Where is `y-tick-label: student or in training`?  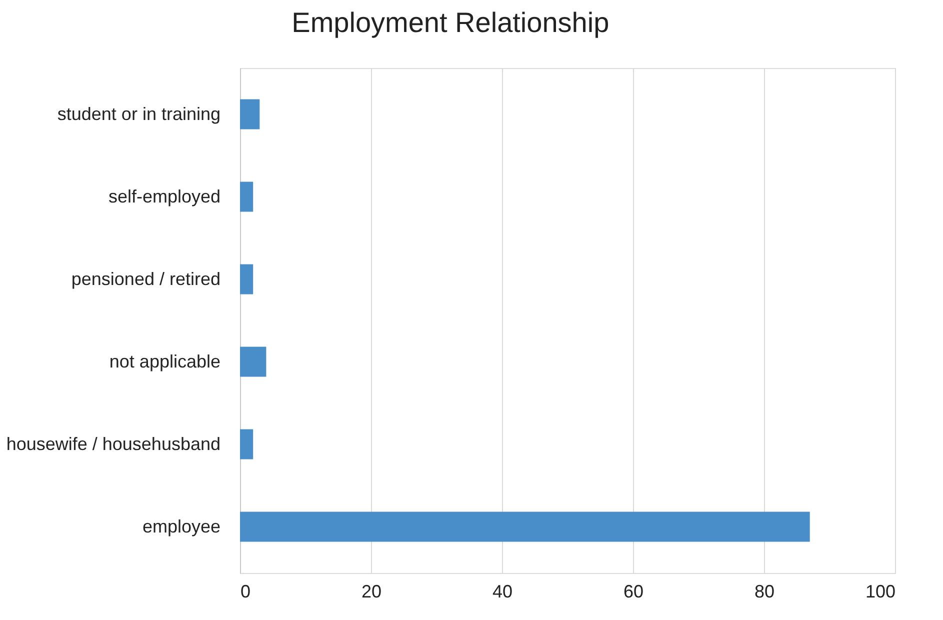
y-tick-label: student or in training is located at coordinates (138, 114).